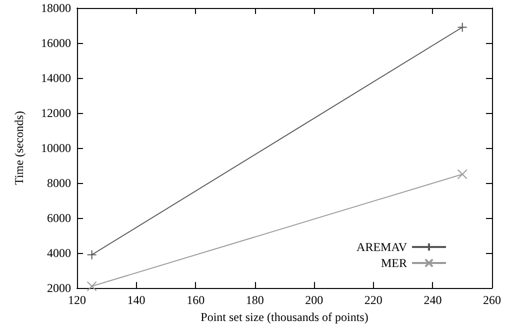 This screenshot has height=336, width=508. I want to click on y-tick-label: 14000, so click(56, 78).